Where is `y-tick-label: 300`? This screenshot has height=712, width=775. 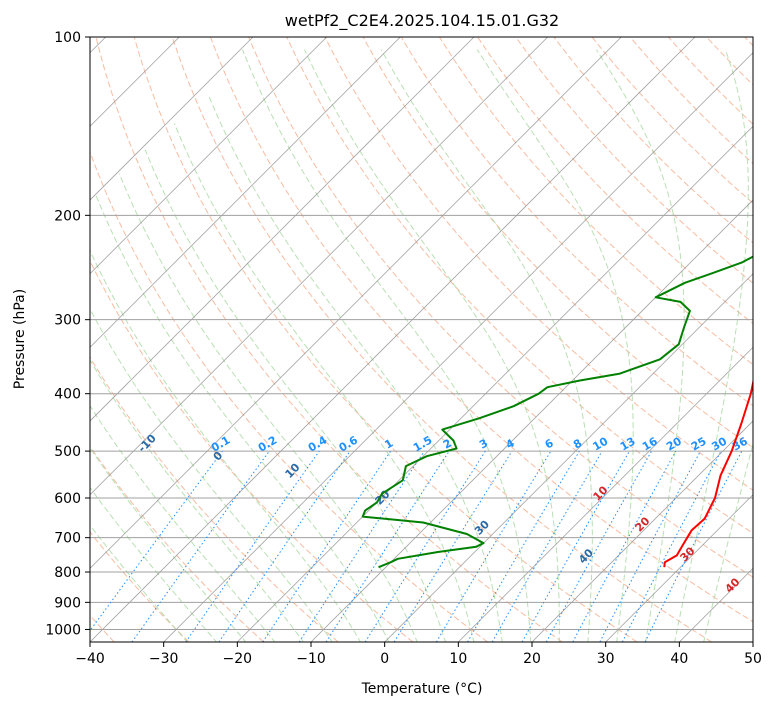
y-tick-label: 300 is located at coordinates (67, 321).